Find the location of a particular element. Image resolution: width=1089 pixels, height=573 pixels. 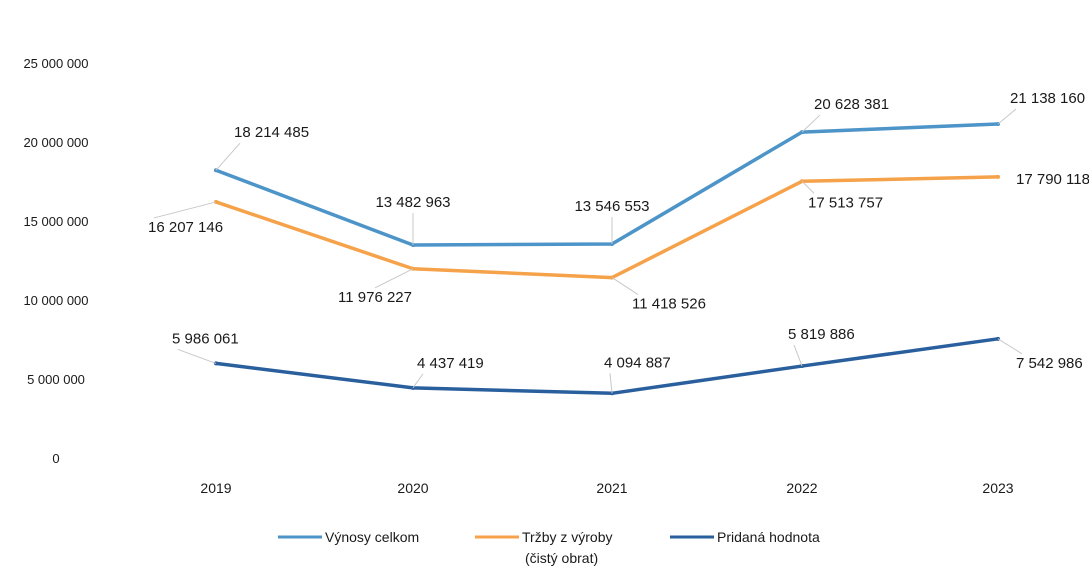

x-tick-label: 2021 is located at coordinates (611, 488).